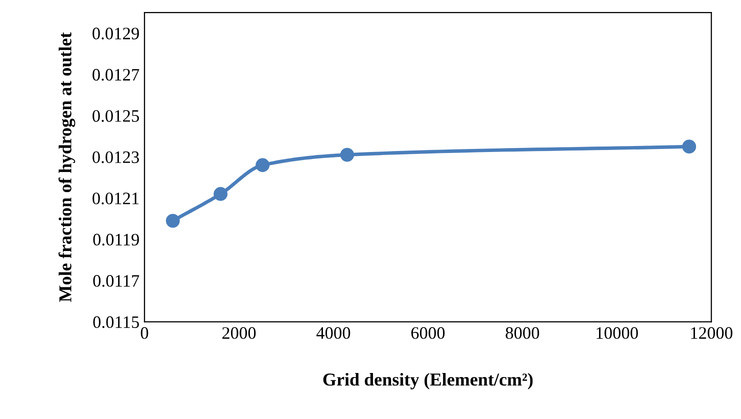  I want to click on x-tick-label: 6000, so click(428, 333).